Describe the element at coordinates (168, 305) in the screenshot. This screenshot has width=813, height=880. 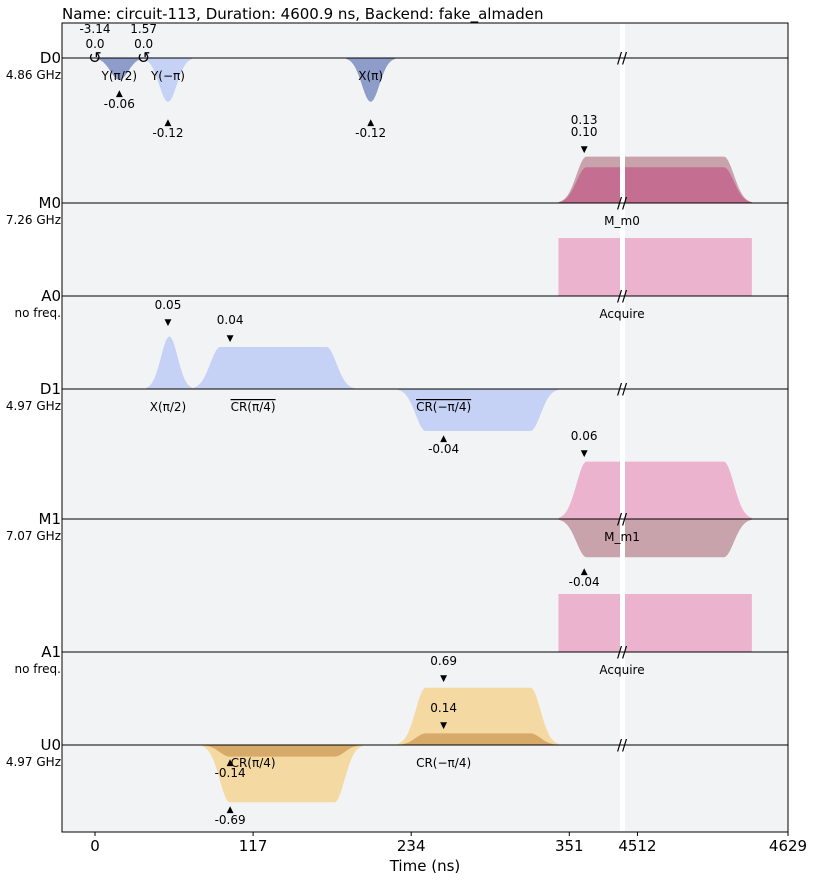
I see `amplitude-label-5: 0.05` at that location.